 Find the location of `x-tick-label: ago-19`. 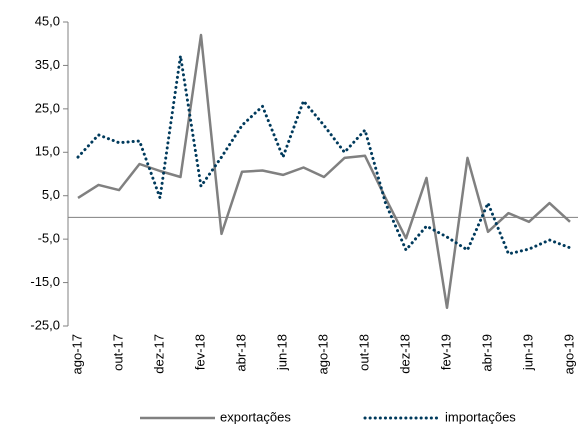

x-tick-label: ago-19 is located at coordinates (568, 354).